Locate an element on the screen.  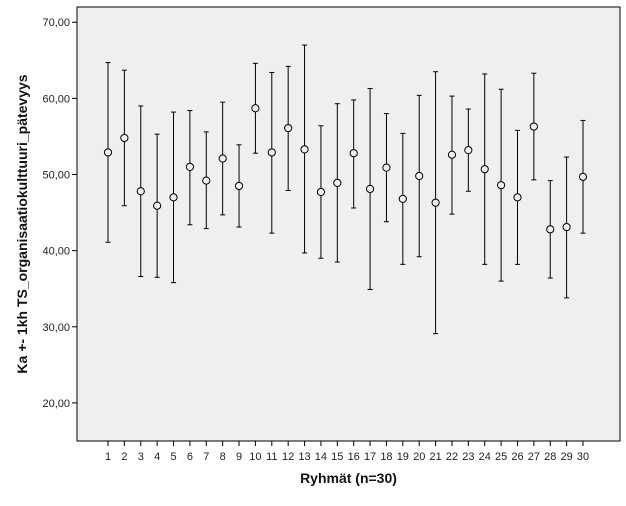
x-tick-label: 12 is located at coordinates (288, 457).